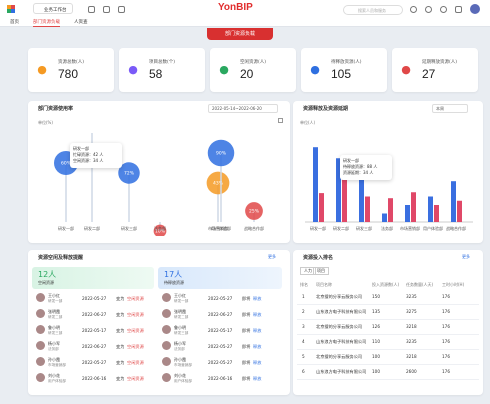  Describe the element at coordinates (55, 10) in the screenshot. I see `tab-workspace-label: 业务工作台` at that location.